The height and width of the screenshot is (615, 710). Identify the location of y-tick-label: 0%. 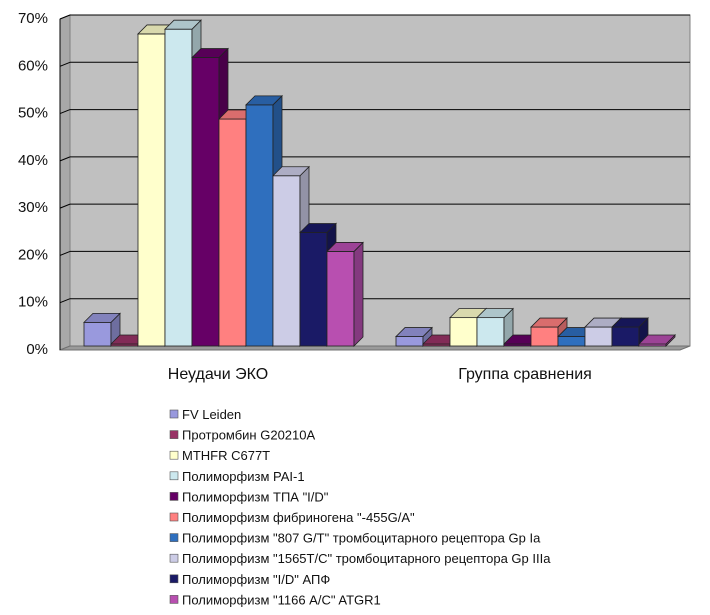
(37, 349).